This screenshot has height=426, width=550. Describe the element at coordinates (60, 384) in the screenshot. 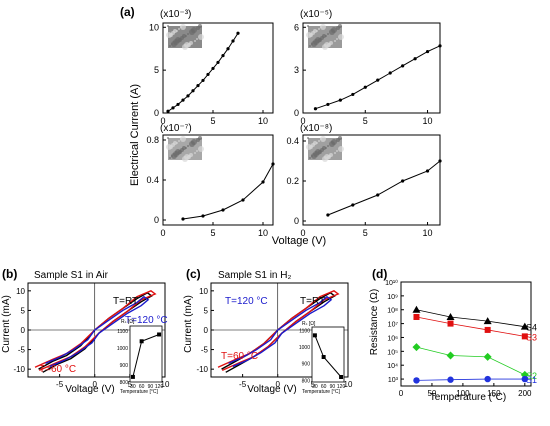

I see `b-xtick-label: -5` at that location.